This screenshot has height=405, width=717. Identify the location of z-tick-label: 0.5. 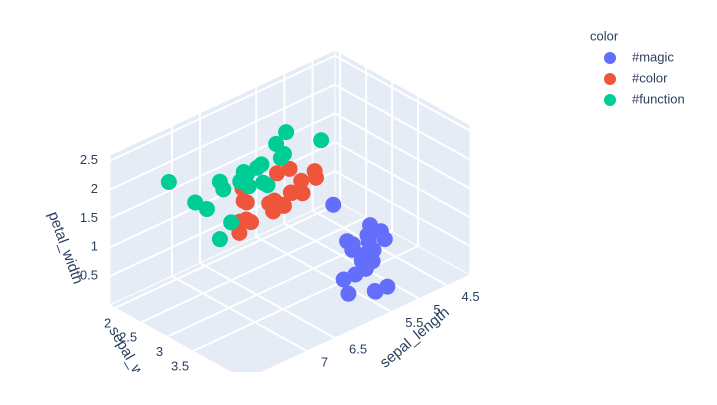
(89, 275).